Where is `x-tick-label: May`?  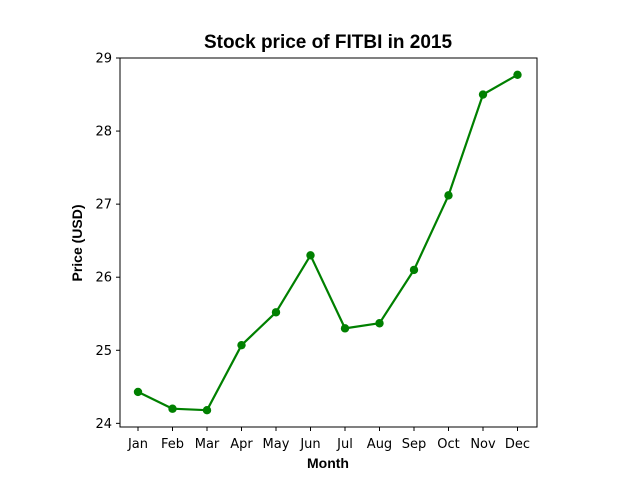
x-tick-label: May is located at coordinates (276, 444).